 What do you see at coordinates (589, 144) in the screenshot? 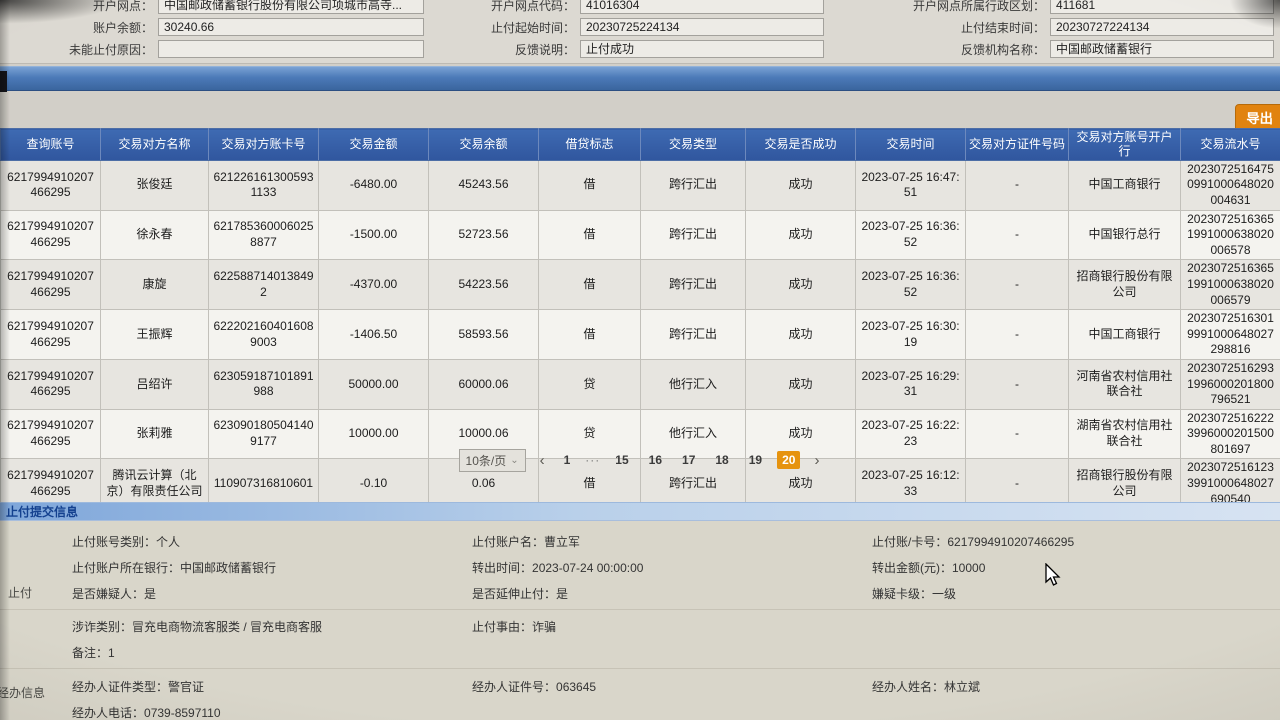
I see `column-header: 借贷标志` at bounding box center [589, 144].